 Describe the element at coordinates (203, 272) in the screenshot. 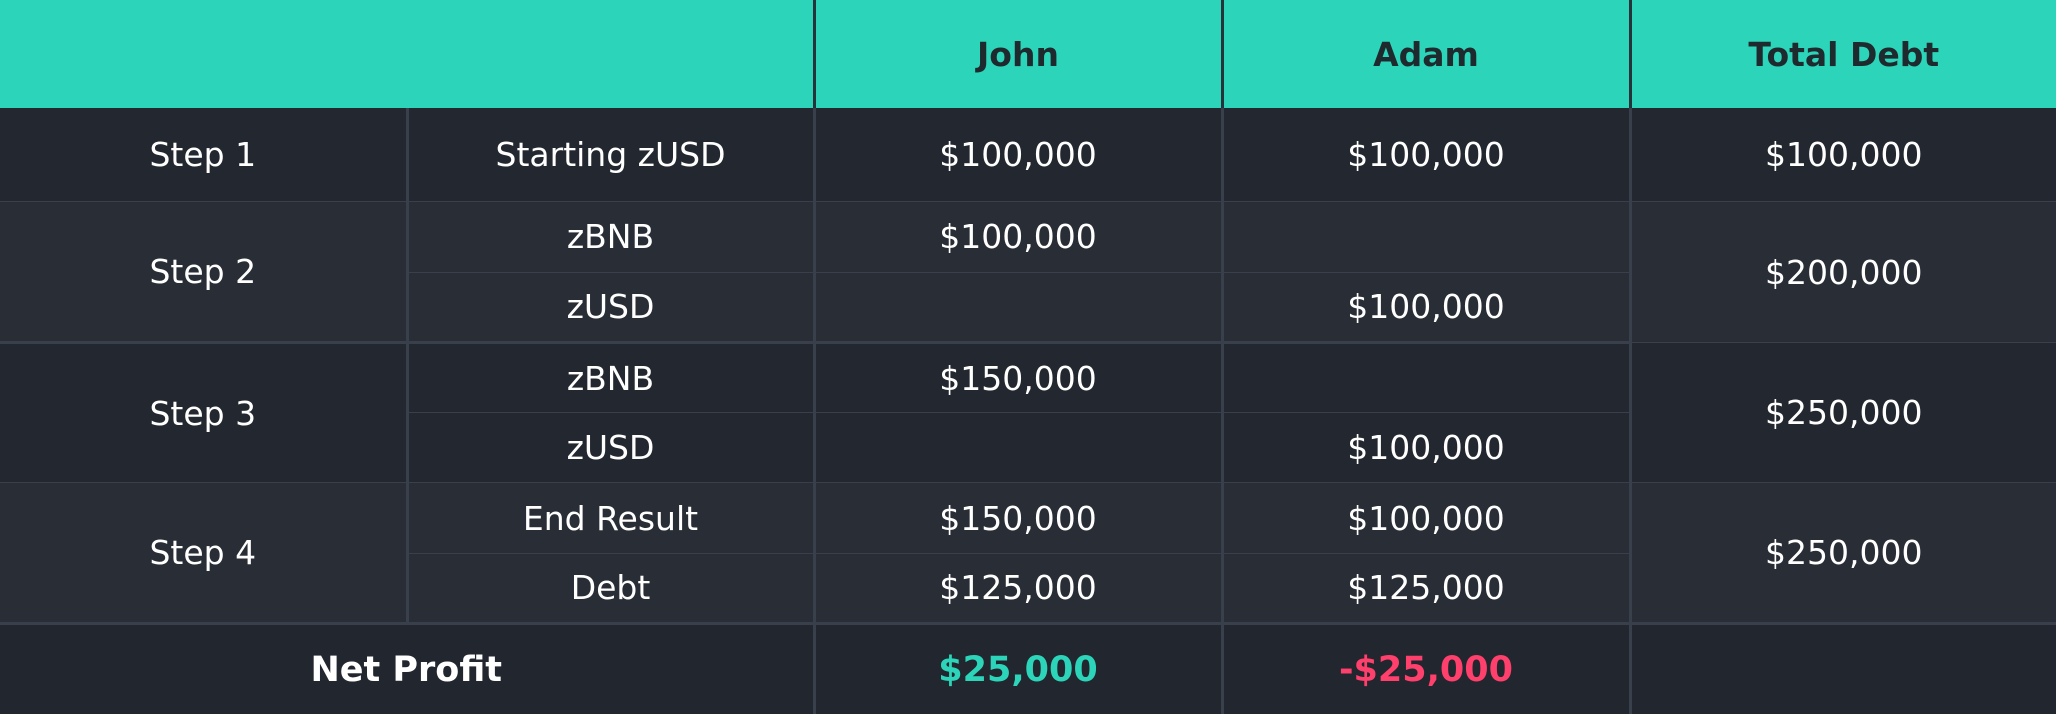

I see `step-label: Step 2` at that location.